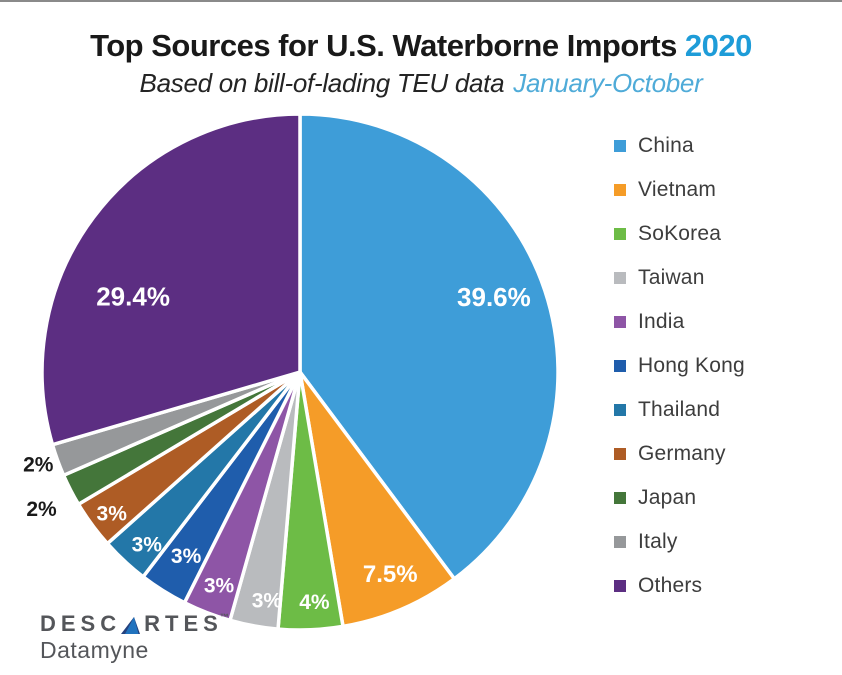 The image size is (842, 675). I want to click on legend-swatch-thailand, so click(620, 410).